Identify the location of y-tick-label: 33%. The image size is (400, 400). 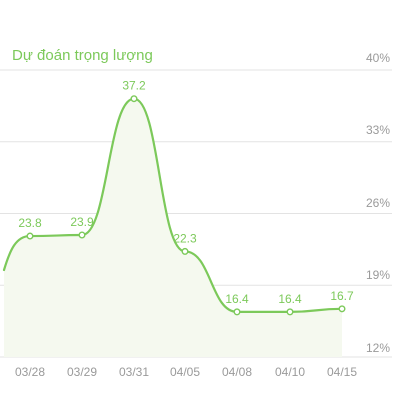
(378, 130).